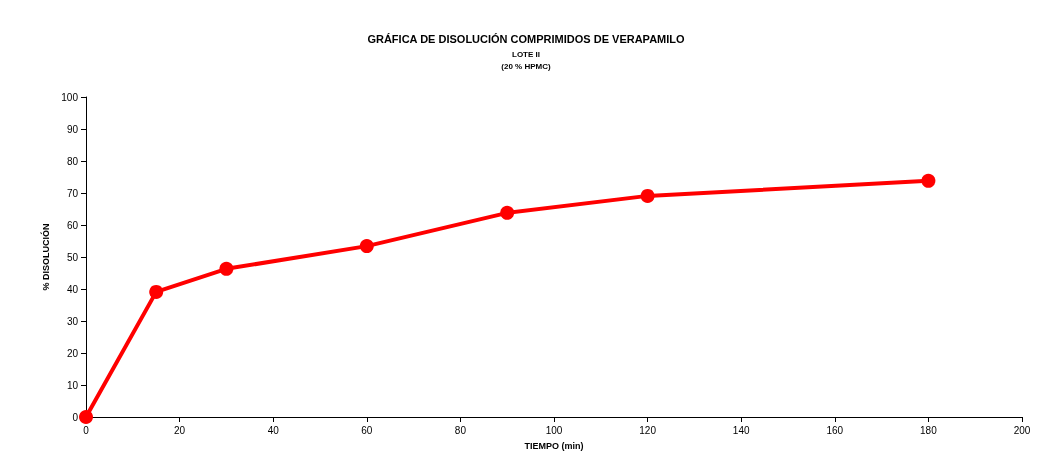  Describe the element at coordinates (72, 321) in the screenshot. I see `y-tick-label: 30` at that location.